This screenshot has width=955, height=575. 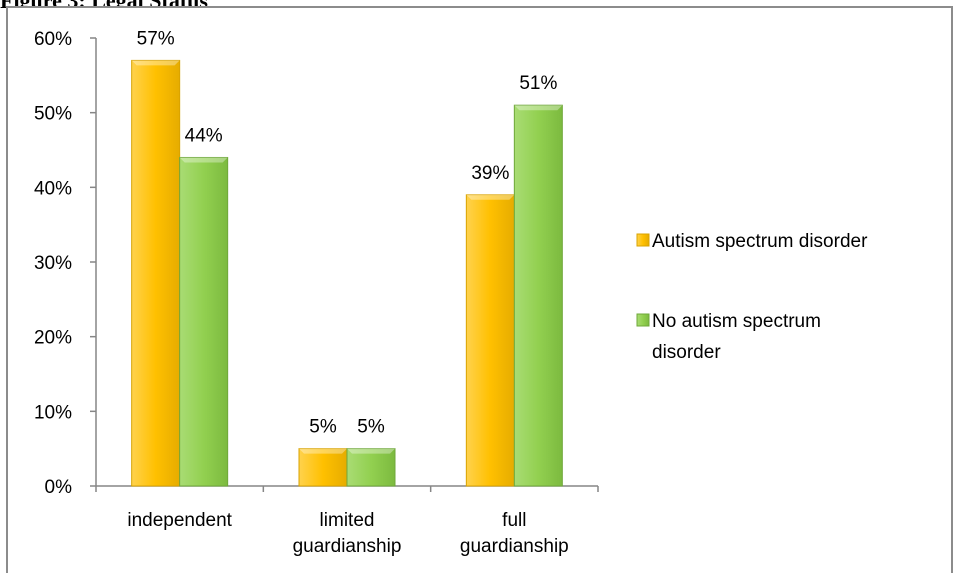 I want to click on category-label: independent, so click(x=179, y=520).